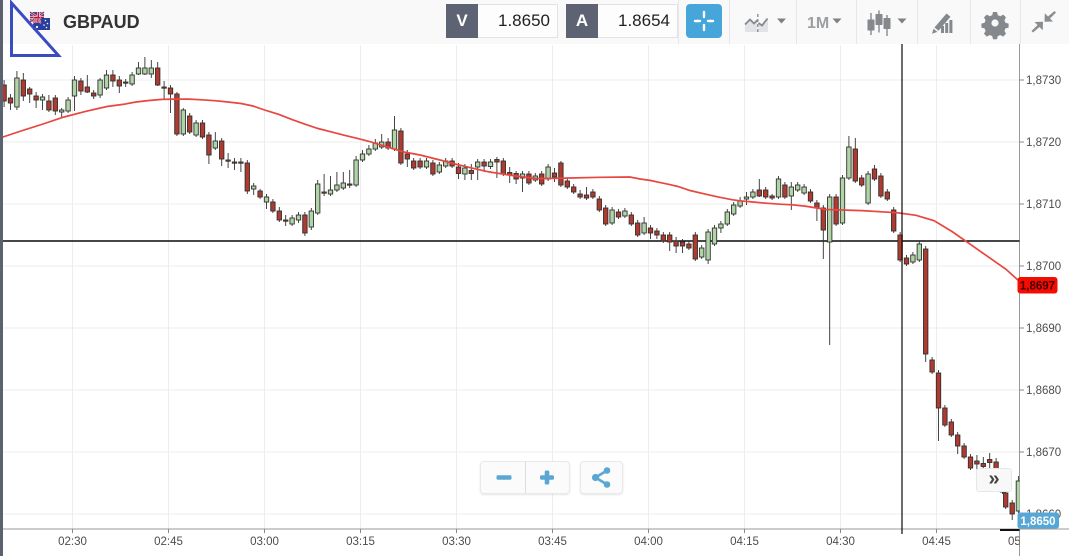  Describe the element at coordinates (1037, 522) in the screenshot. I see `svg-text: 1,8650` at that location.